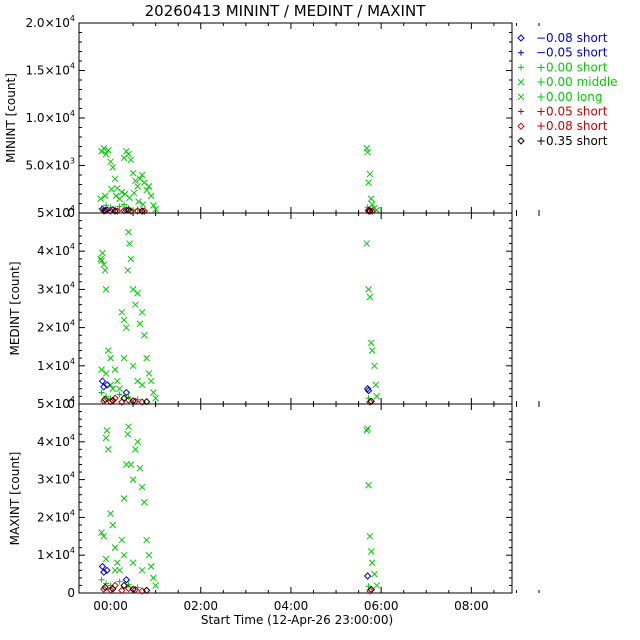 The image size is (640, 640). What do you see at coordinates (572, 67) in the screenshot?
I see `legend-label: +0.00 short` at bounding box center [572, 67].